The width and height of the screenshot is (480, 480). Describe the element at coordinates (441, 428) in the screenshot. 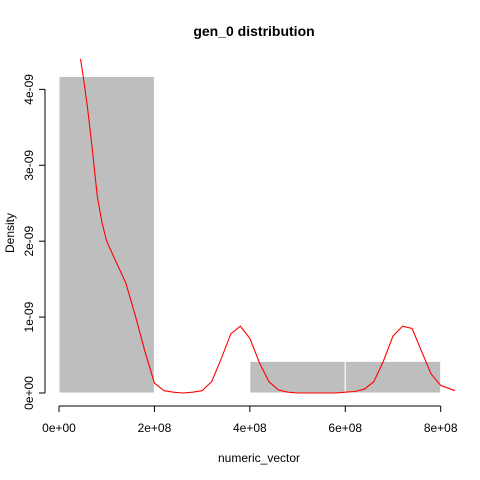

I see `x-tick-label: 8e+08` at that location.